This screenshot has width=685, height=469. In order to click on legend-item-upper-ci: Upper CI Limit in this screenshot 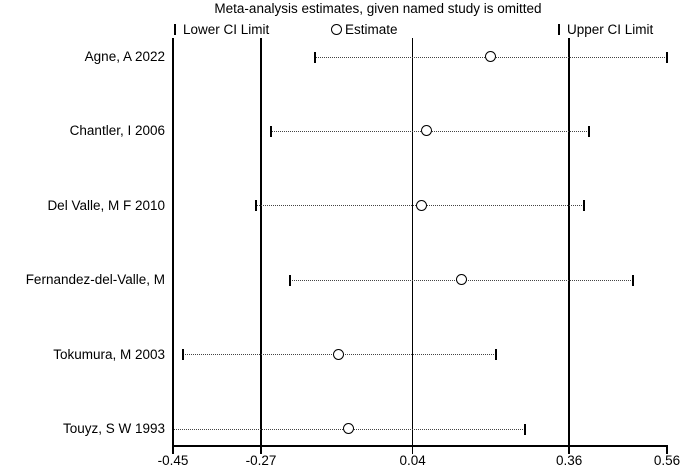, I will do `click(605, 29)`.